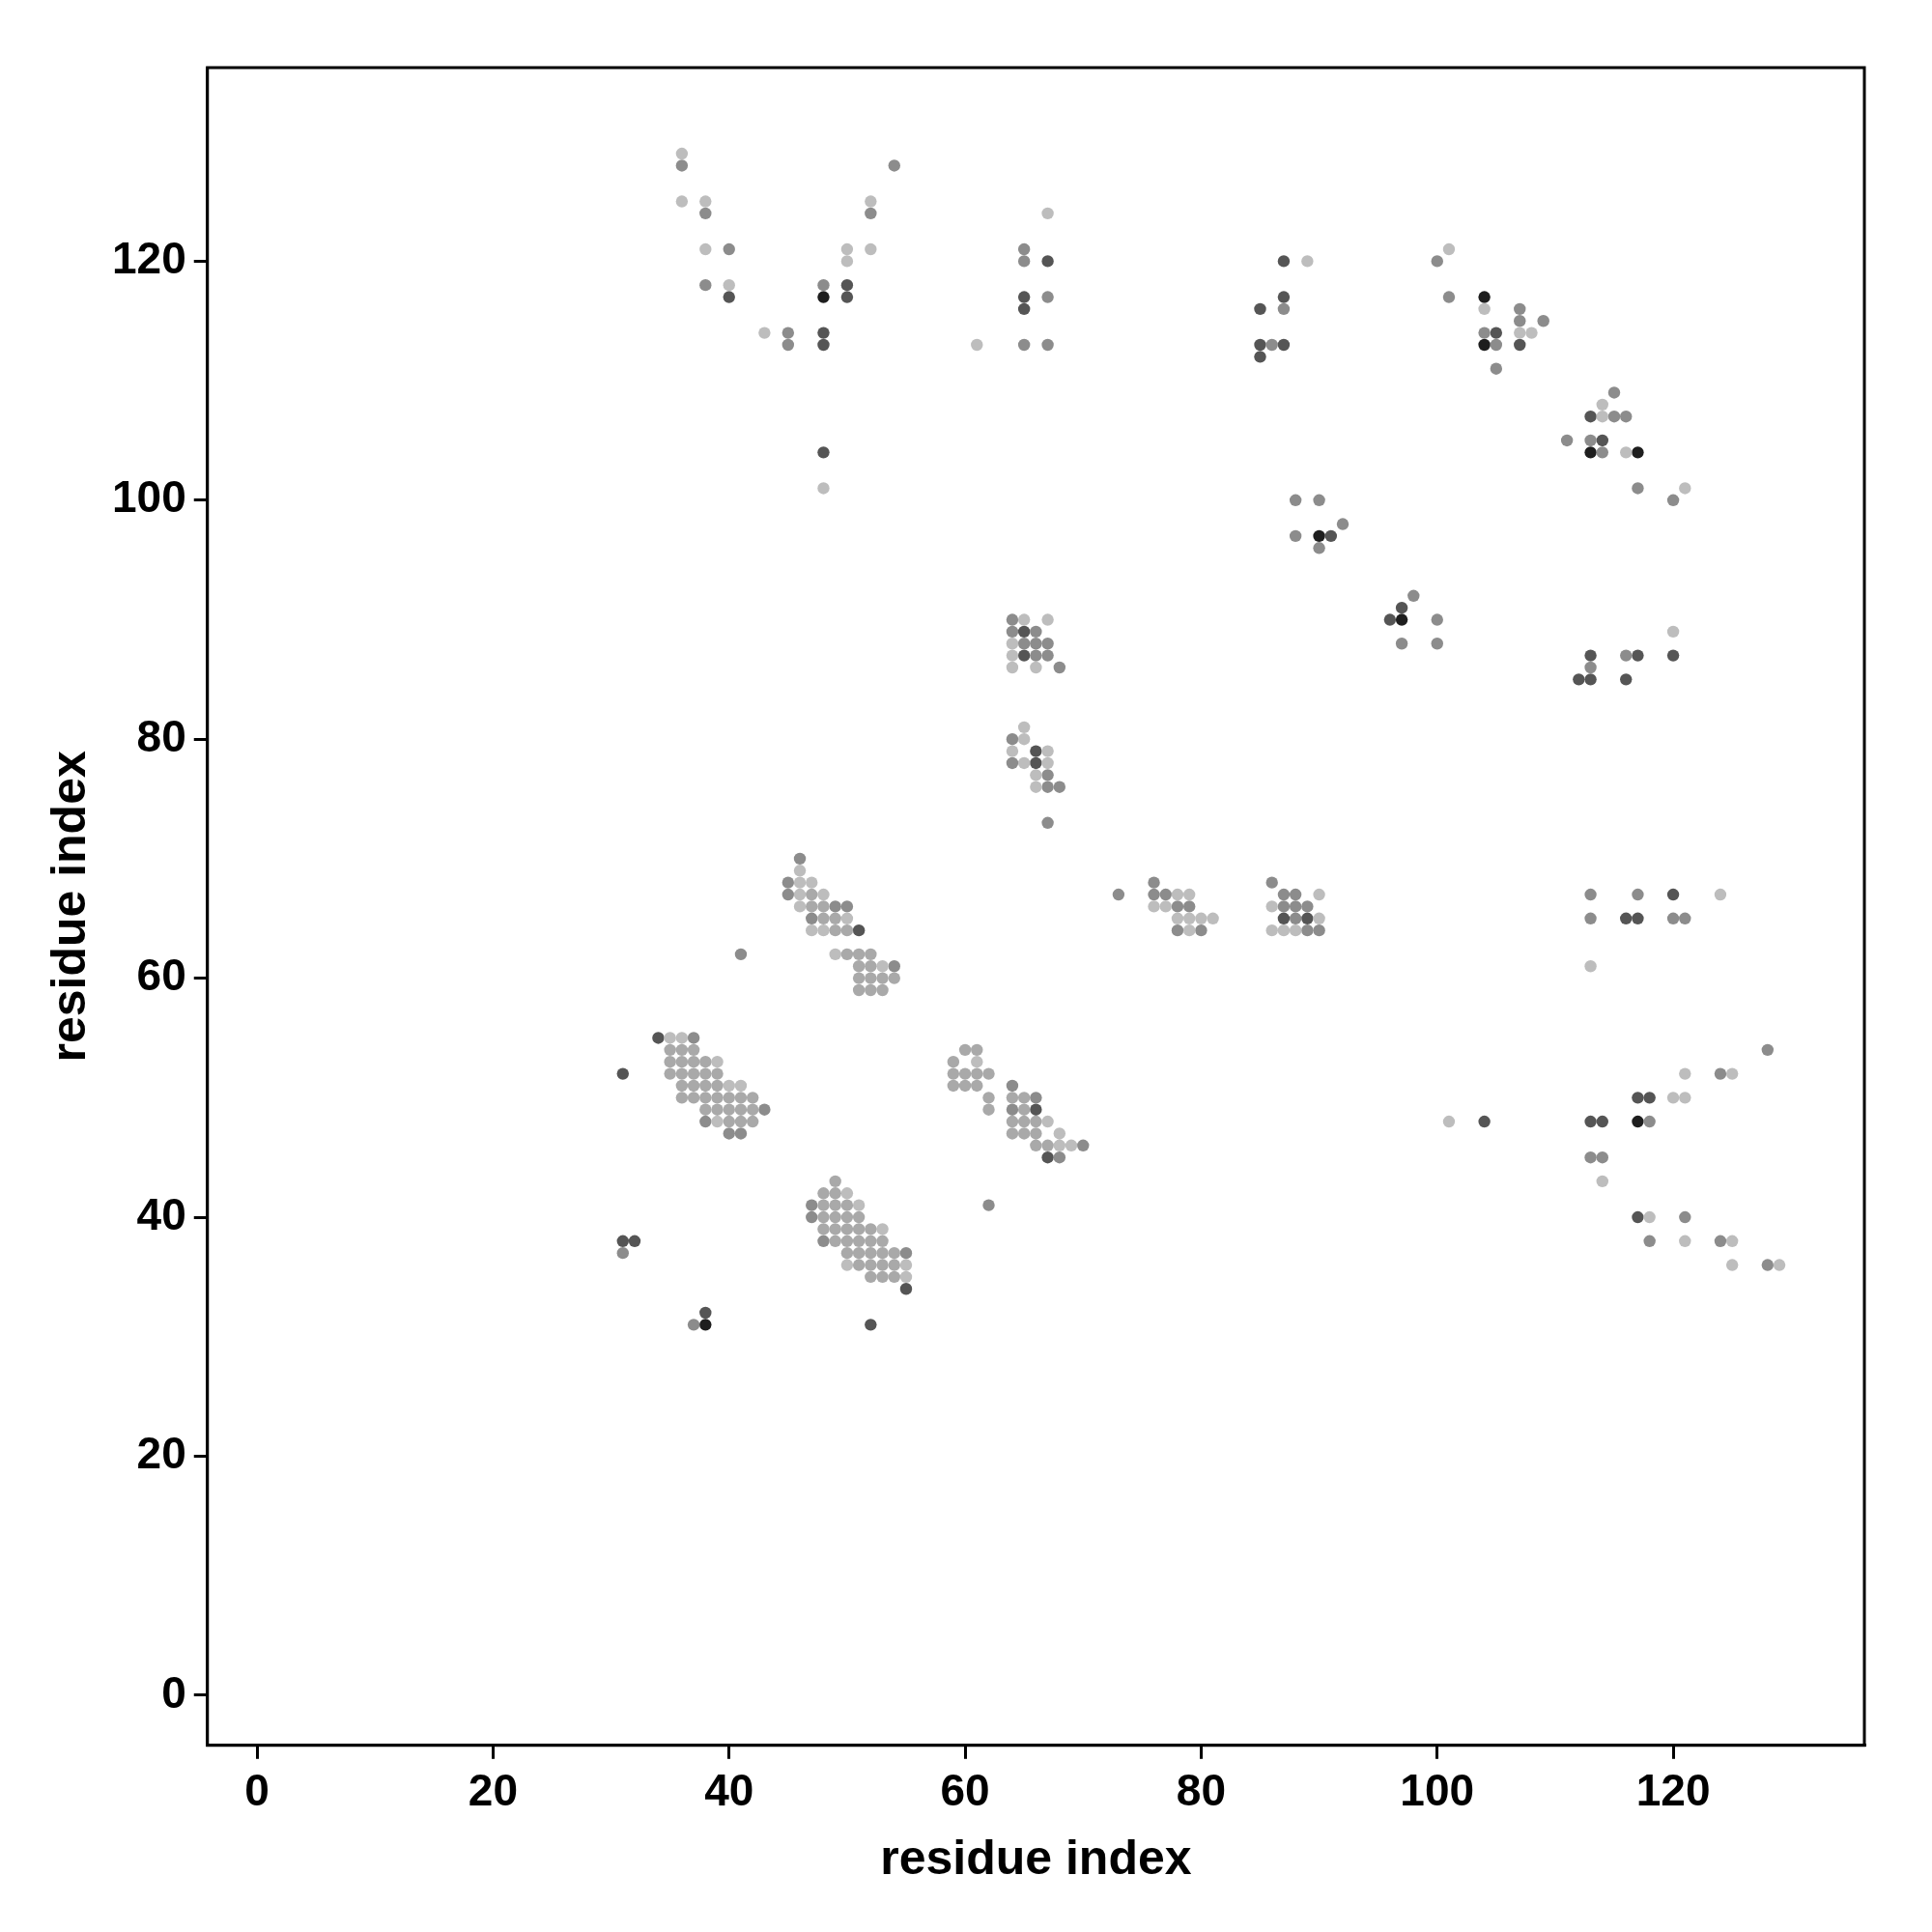 The image size is (1932, 1932). I want to click on y-tick-label: 100, so click(149, 497).